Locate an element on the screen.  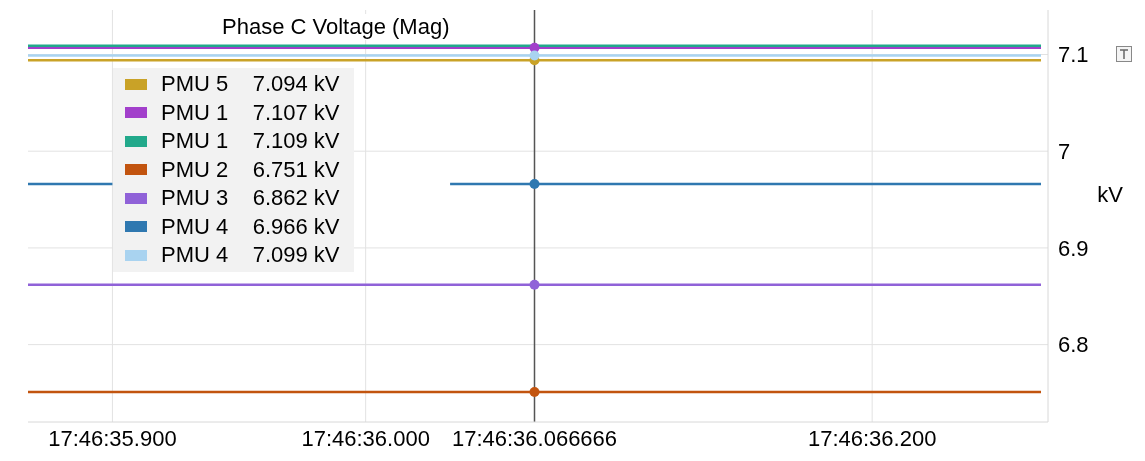
y-tick-label: 6.8 is located at coordinates (1073, 345).